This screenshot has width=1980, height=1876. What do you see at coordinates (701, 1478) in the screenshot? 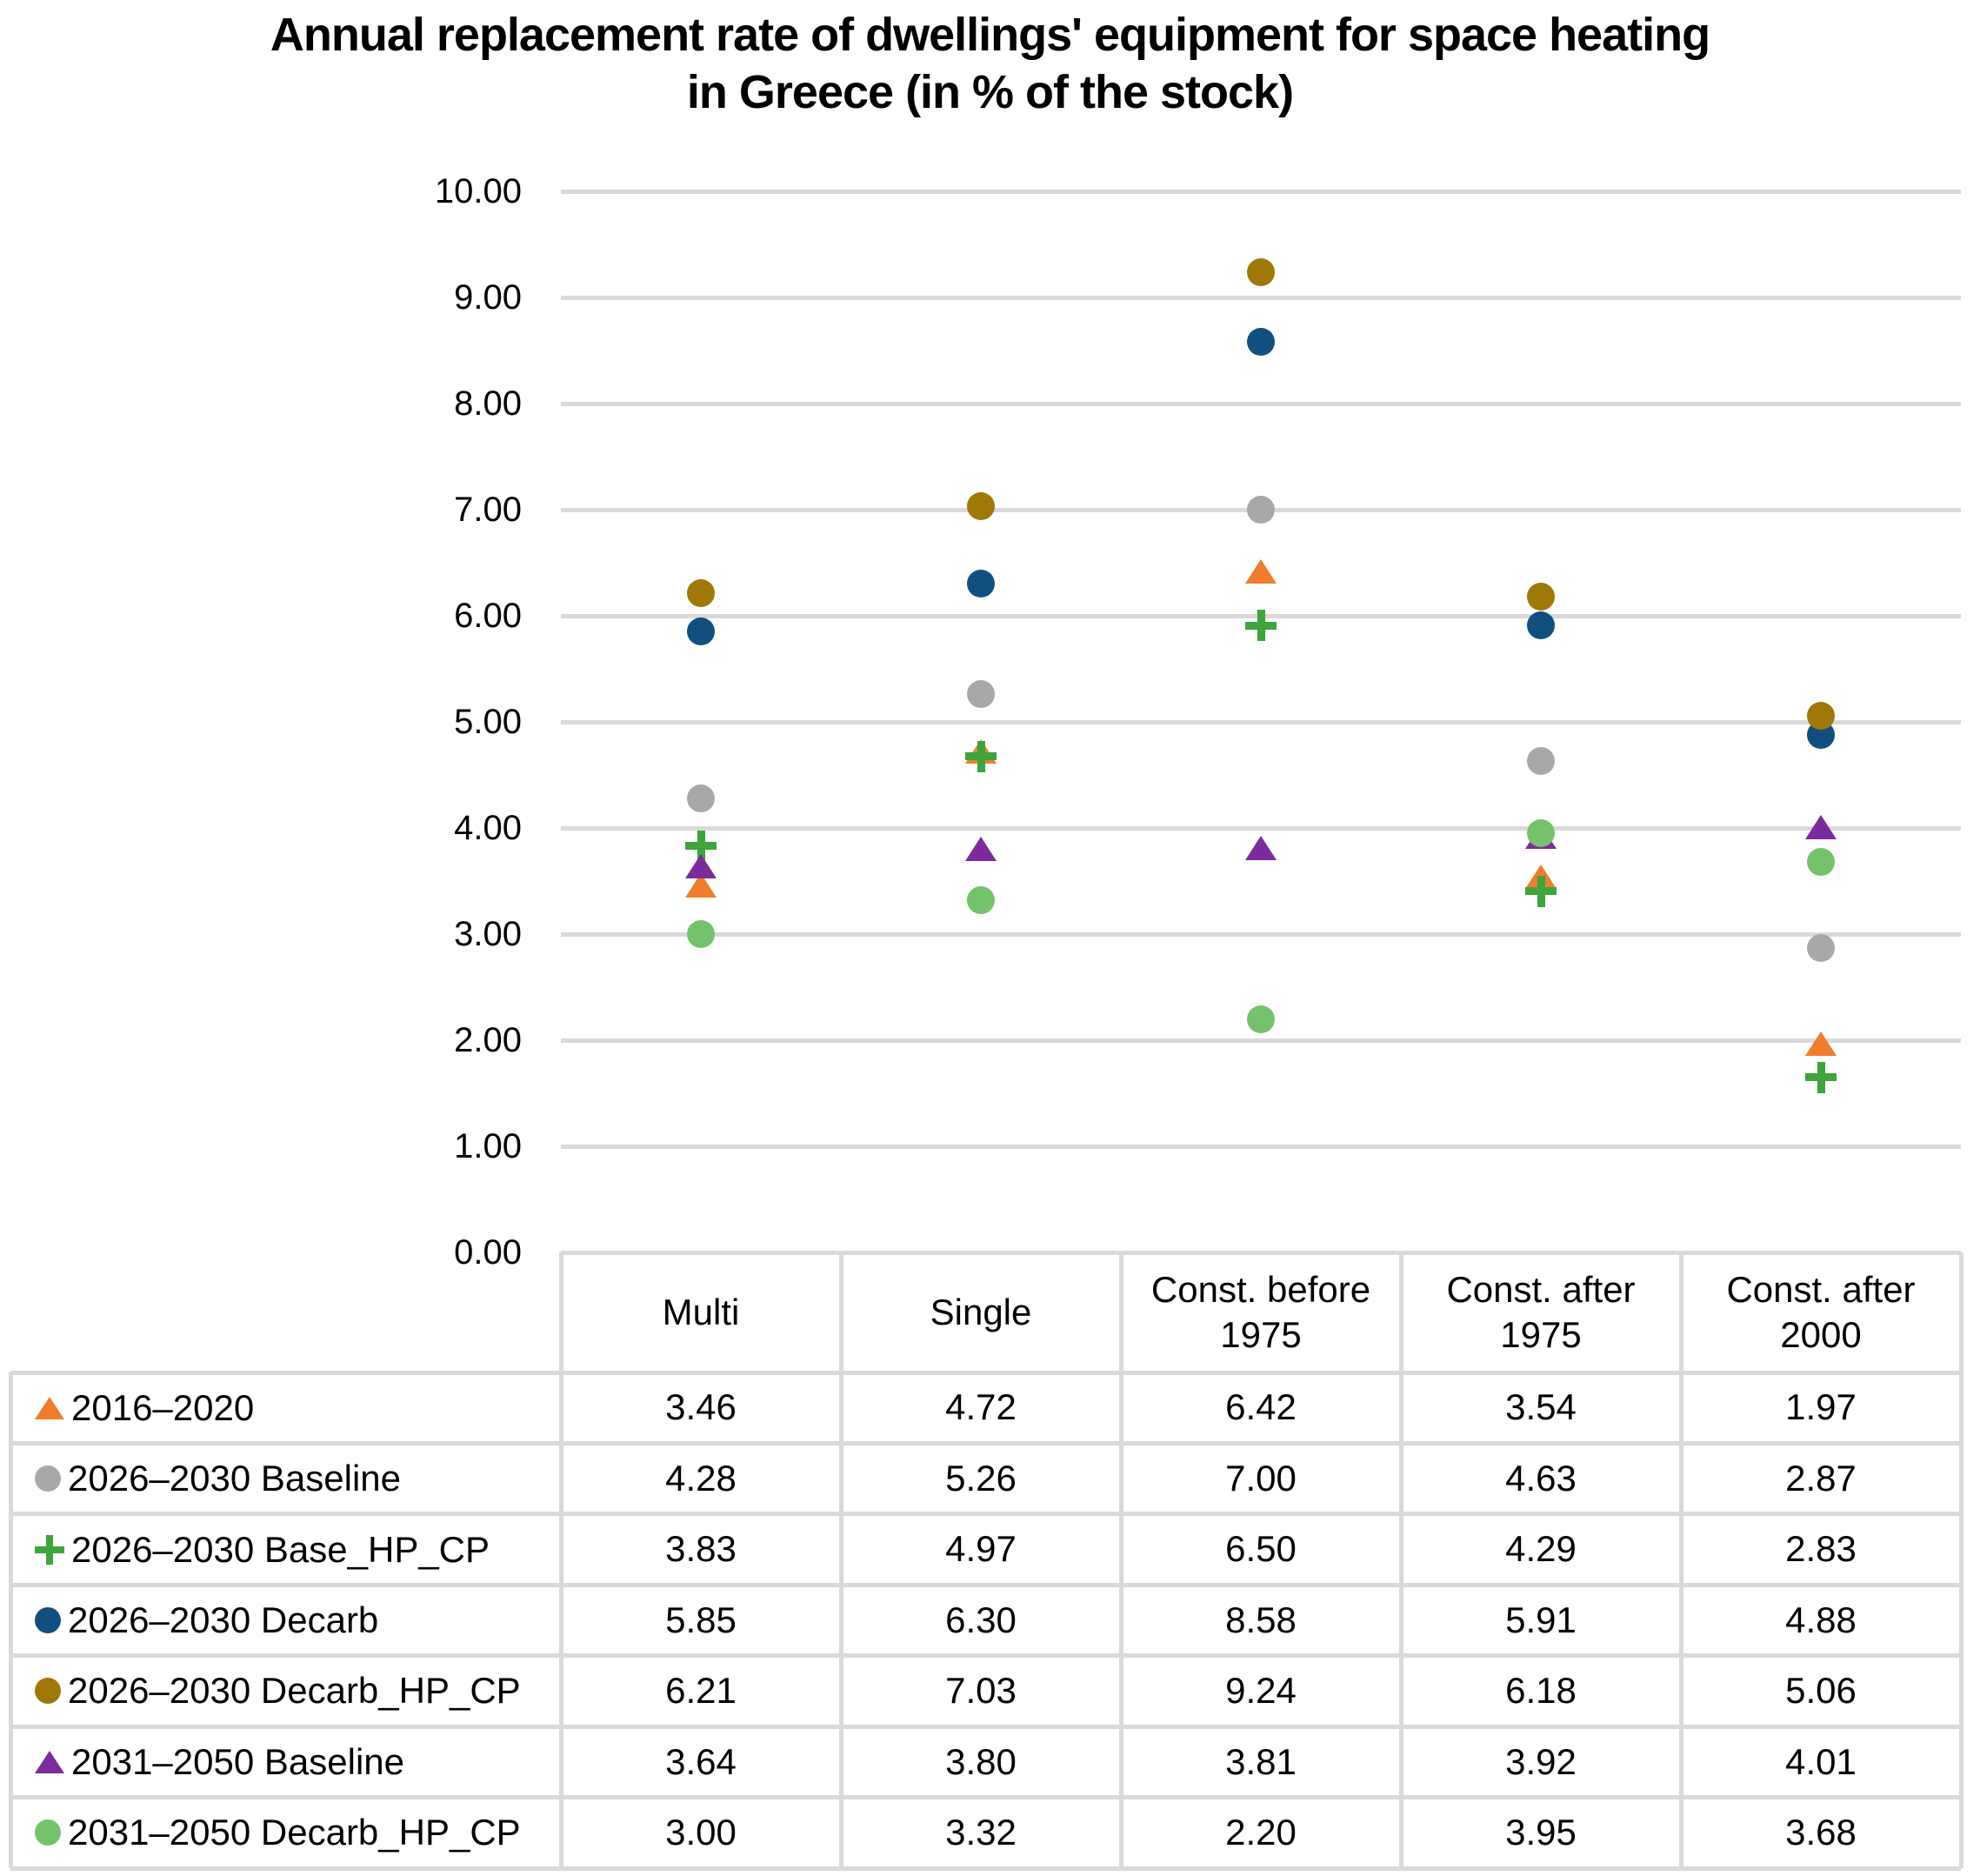
I see `table-value-cell: 4.28` at bounding box center [701, 1478].